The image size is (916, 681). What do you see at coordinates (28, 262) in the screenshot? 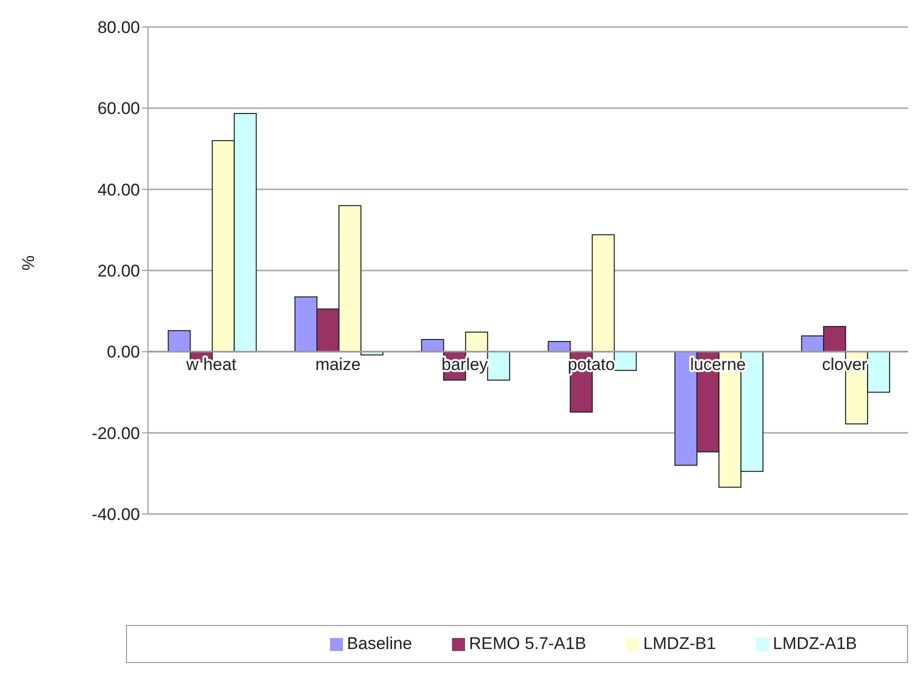
I see `y-axis-title: %` at bounding box center [28, 262].